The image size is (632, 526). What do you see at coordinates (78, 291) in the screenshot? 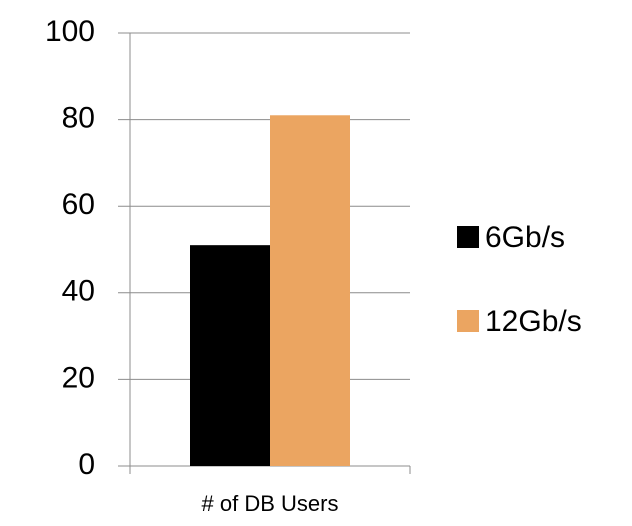
I see `y-tick-label: 40` at bounding box center [78, 291].